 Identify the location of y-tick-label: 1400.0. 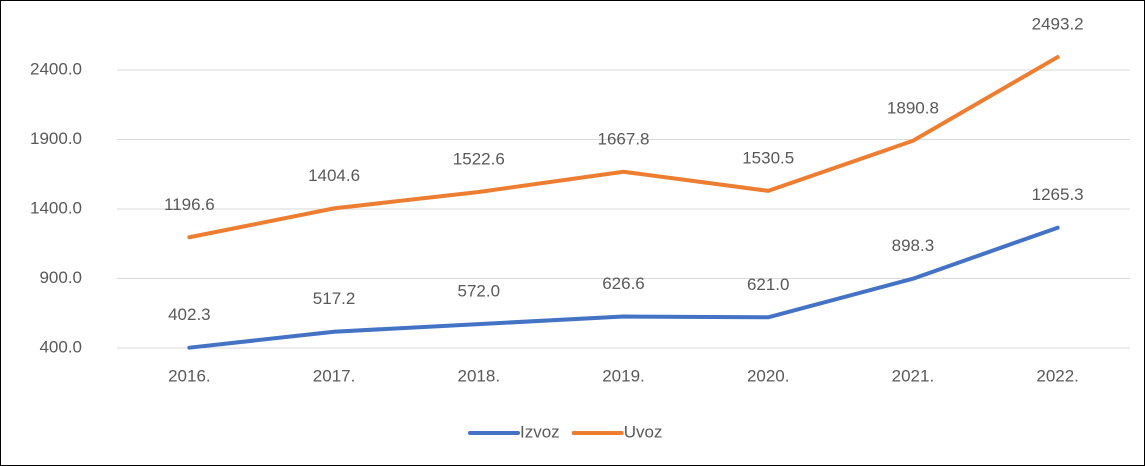
(56, 207).